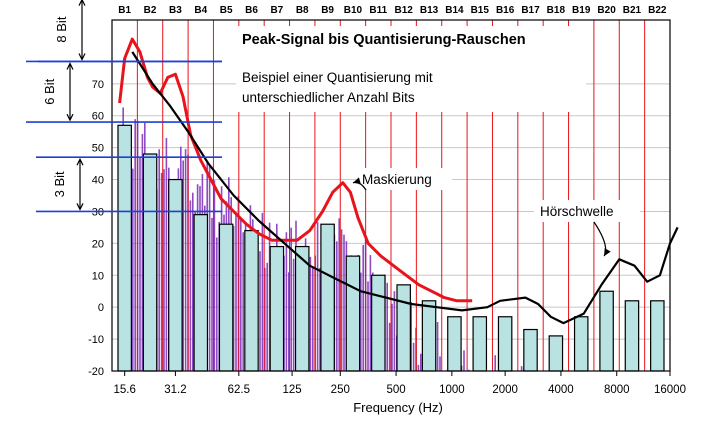 The image size is (718, 422). I want to click on bar-B13, so click(429, 336).